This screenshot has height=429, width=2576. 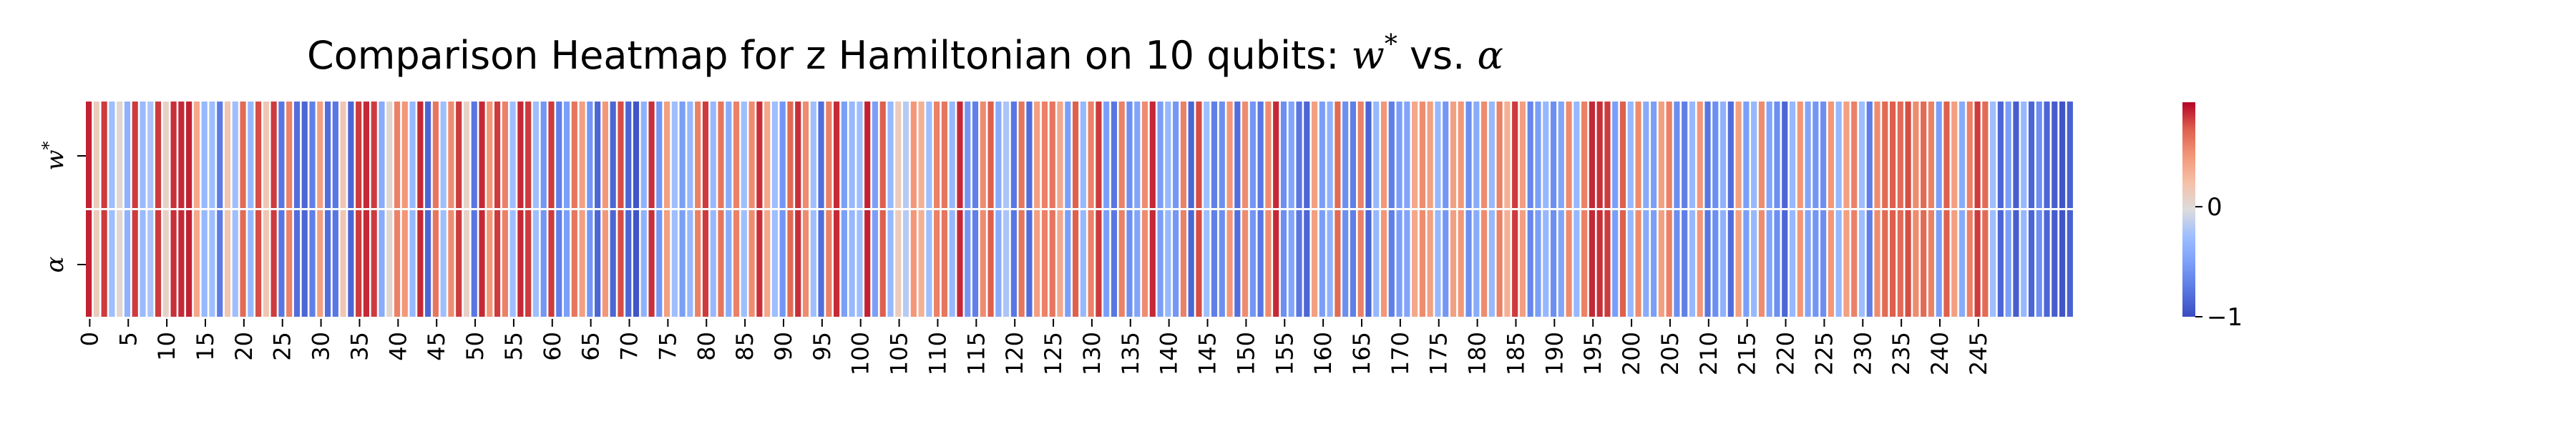 I want to click on x-tick-label: 220, so click(x=1786, y=353).